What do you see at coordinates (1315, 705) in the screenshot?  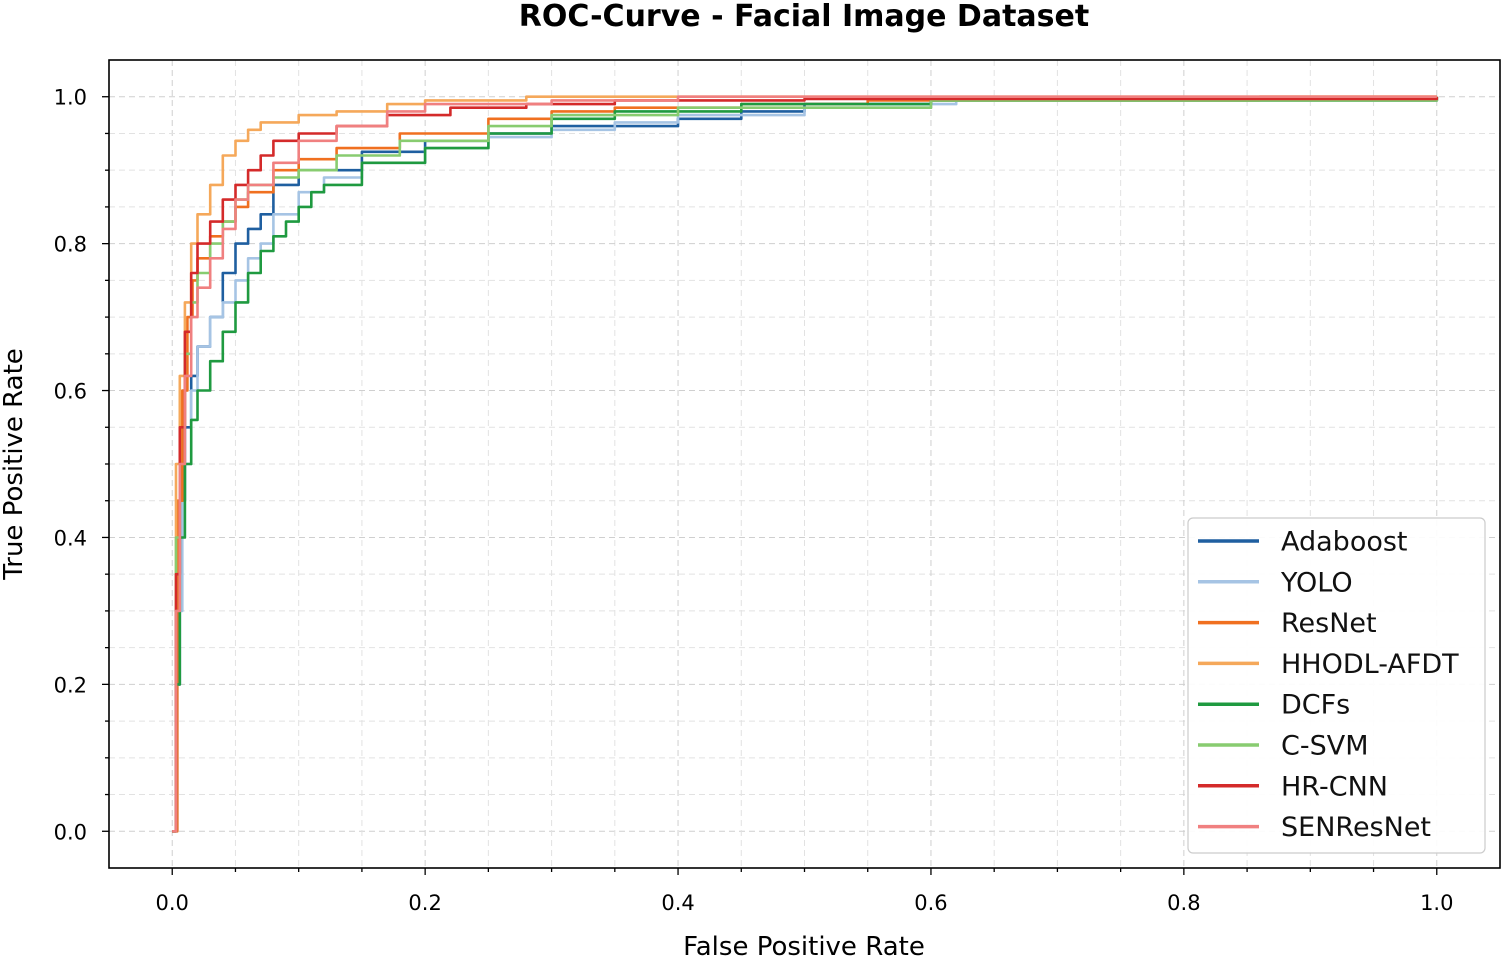 I see `legend-label-dcfs: DCFs` at bounding box center [1315, 705].